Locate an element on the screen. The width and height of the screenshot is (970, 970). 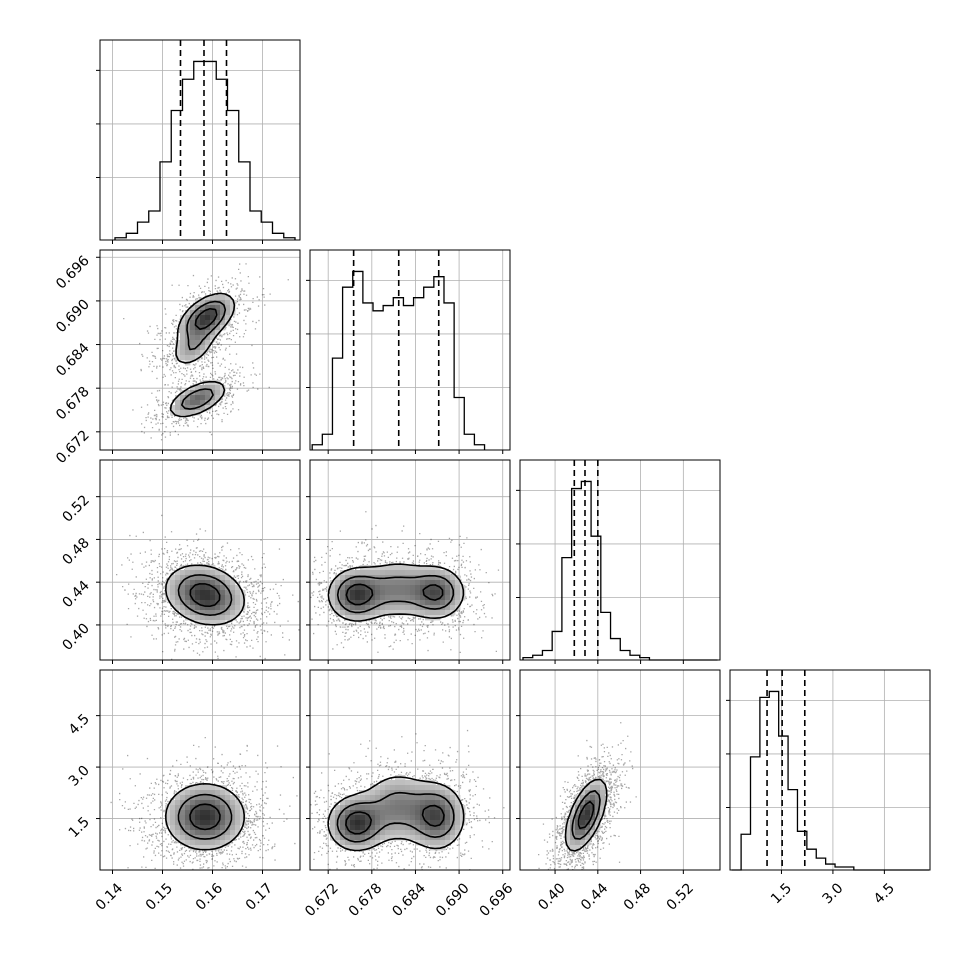
y-tick-label: 0.52 is located at coordinates (75, 508).